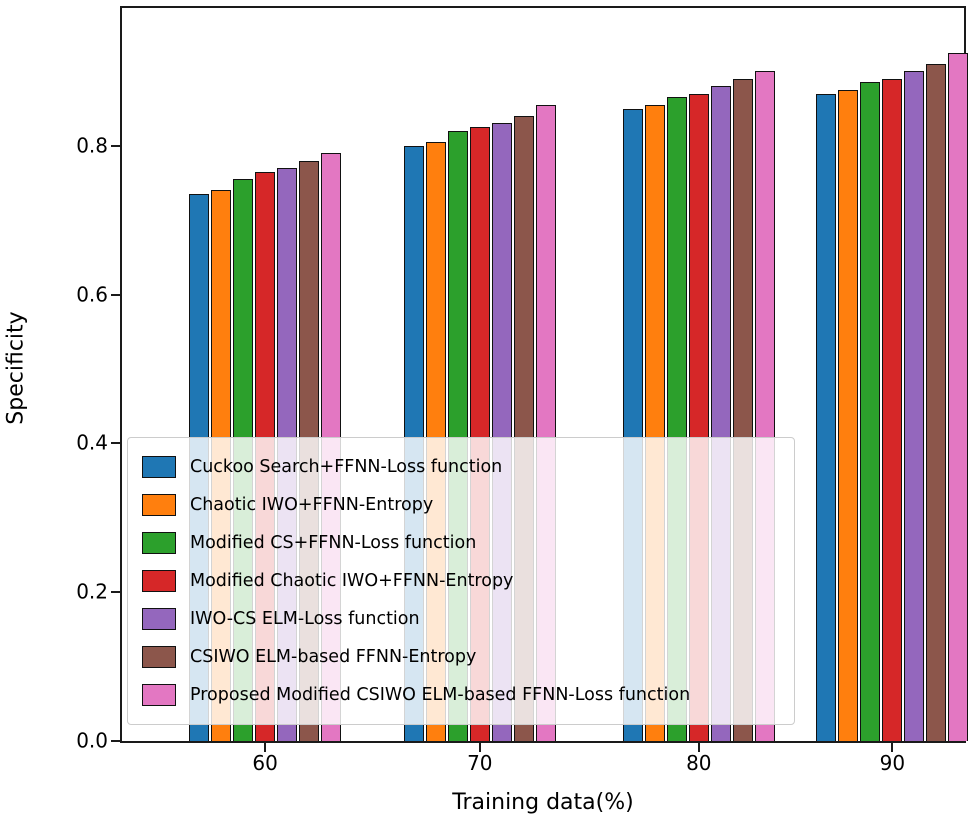 The image size is (975, 830). I want to click on y-tick-label: 0.0, so click(92, 740).